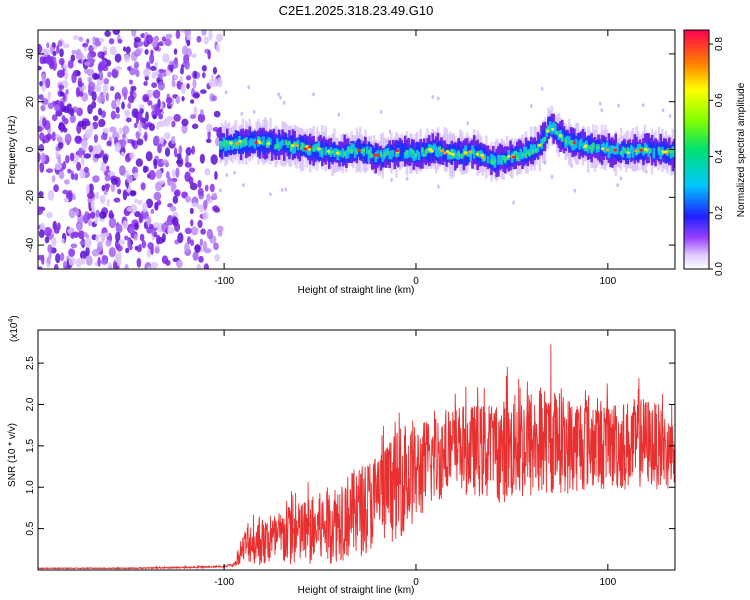 The height and width of the screenshot is (600, 750). Describe the element at coordinates (14, 332) in the screenshot. I see `snr-y-multiplier-base: (x10` at that location.